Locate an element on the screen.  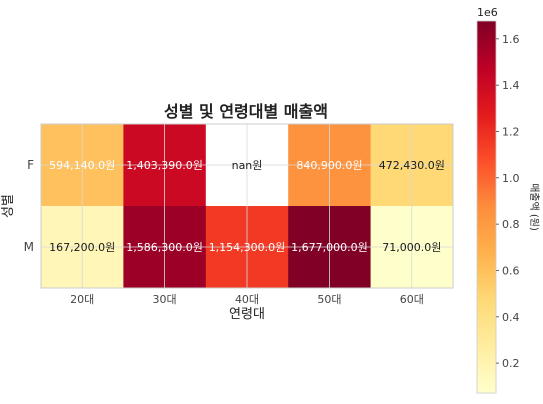
cell-value-label: nan원 is located at coordinates (247, 165).